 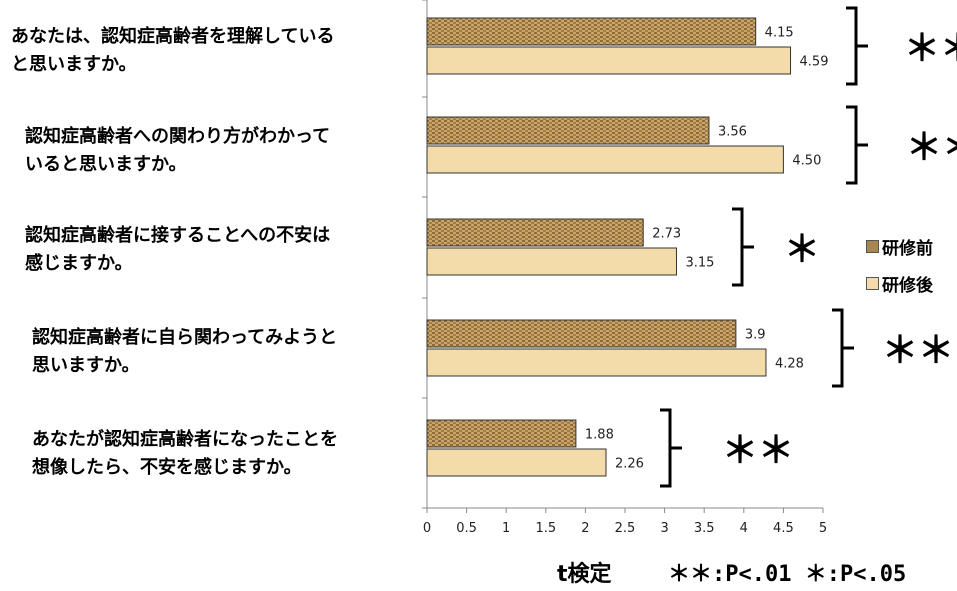 I want to click on x-tick-label: 4, so click(x=744, y=528).